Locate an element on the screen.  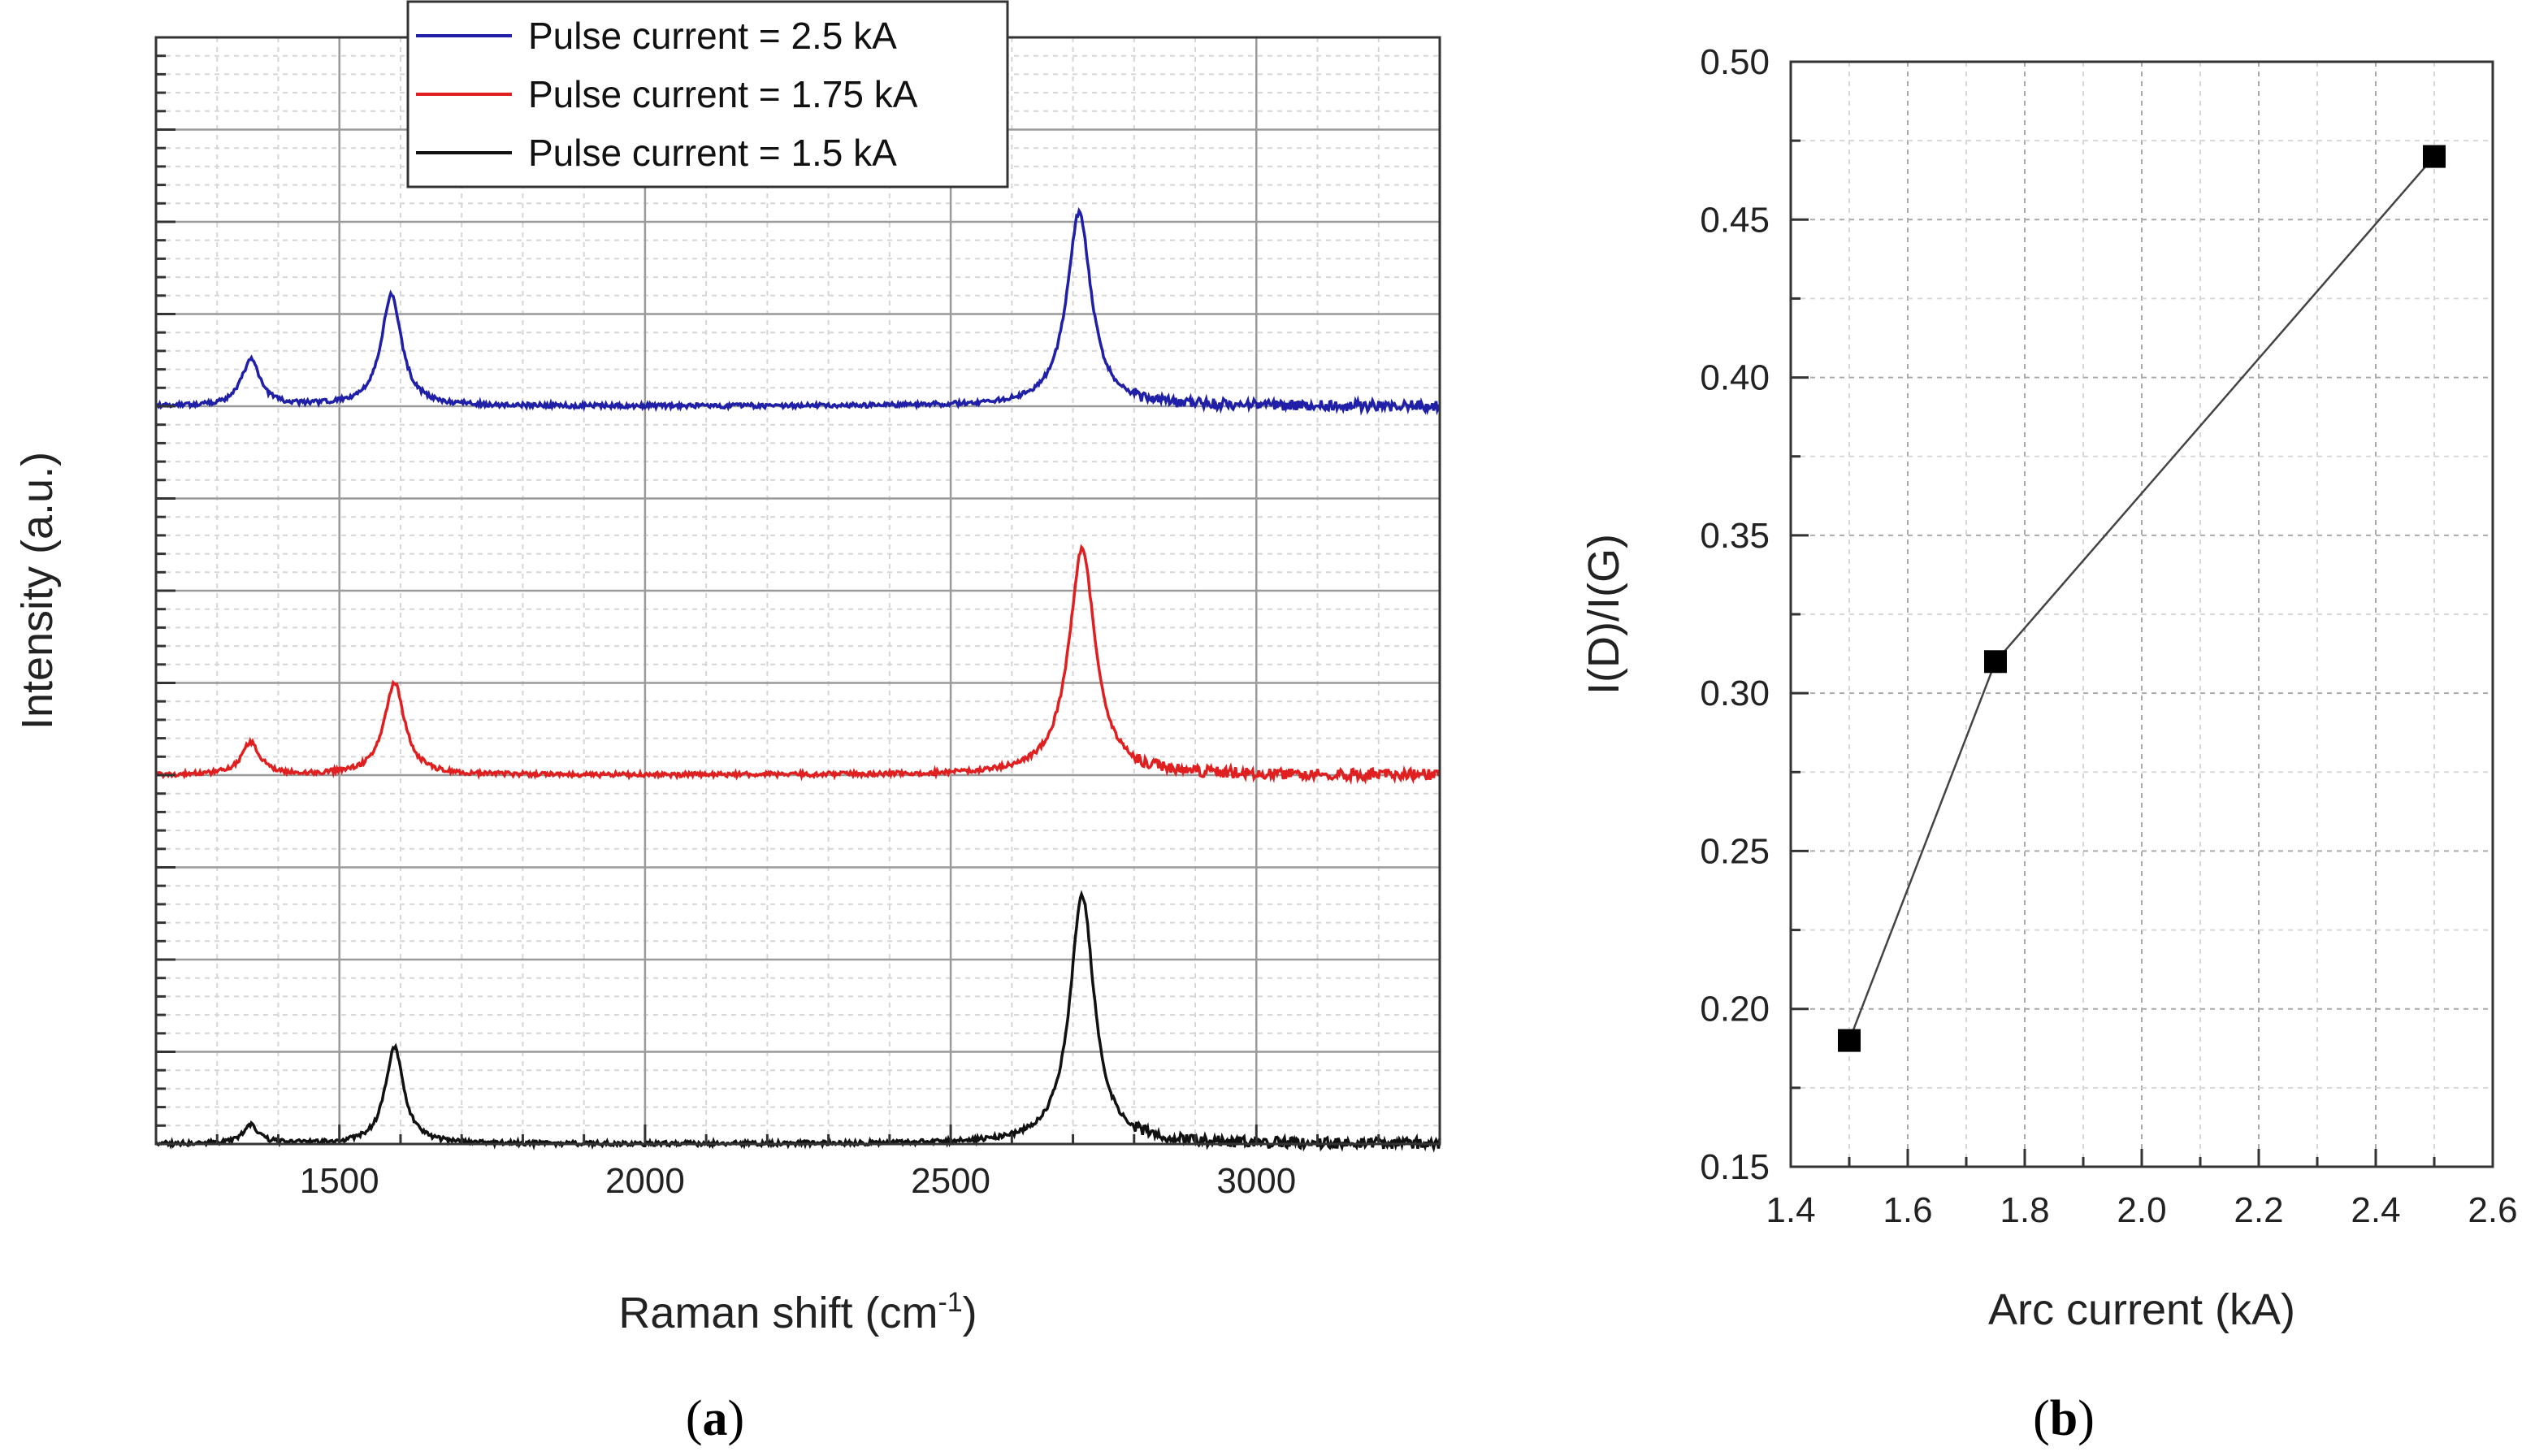
panel-b-label: (b) is located at coordinates (2064, 1419).